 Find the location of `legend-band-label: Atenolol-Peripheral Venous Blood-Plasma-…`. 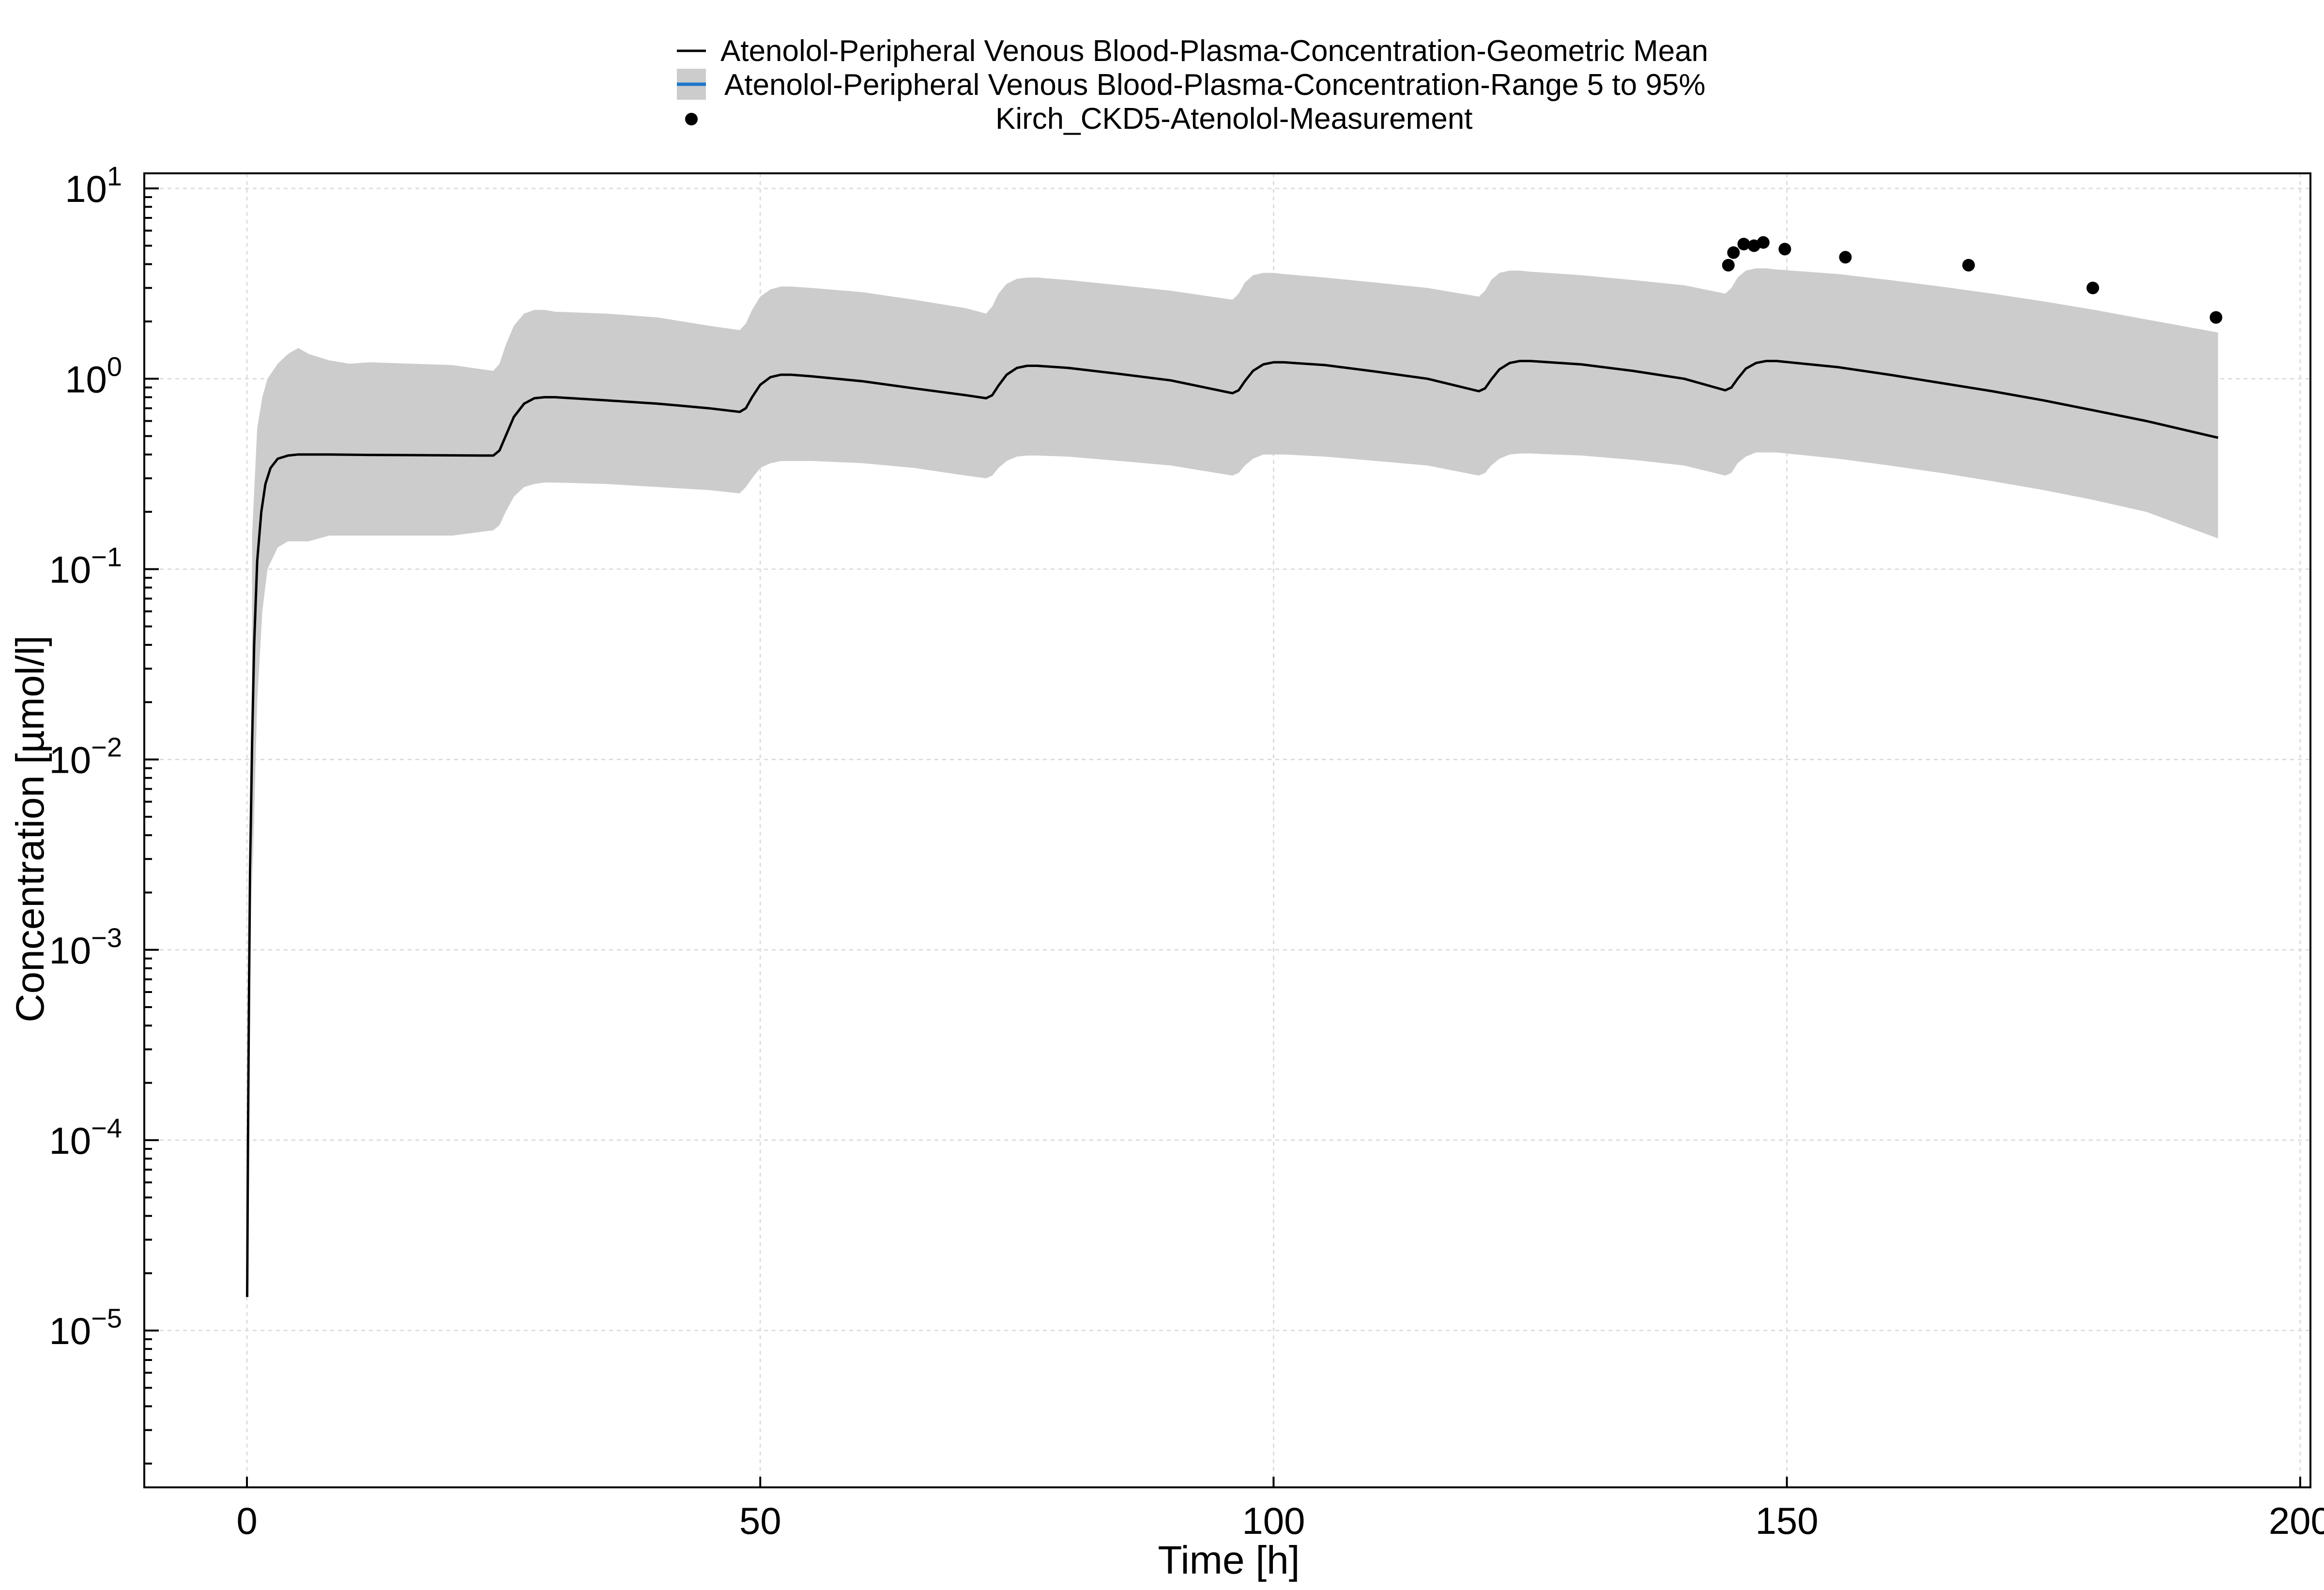

legend-band-label: Atenolol-Peripheral Venous Blood-Plasma-… is located at coordinates (1215, 85).